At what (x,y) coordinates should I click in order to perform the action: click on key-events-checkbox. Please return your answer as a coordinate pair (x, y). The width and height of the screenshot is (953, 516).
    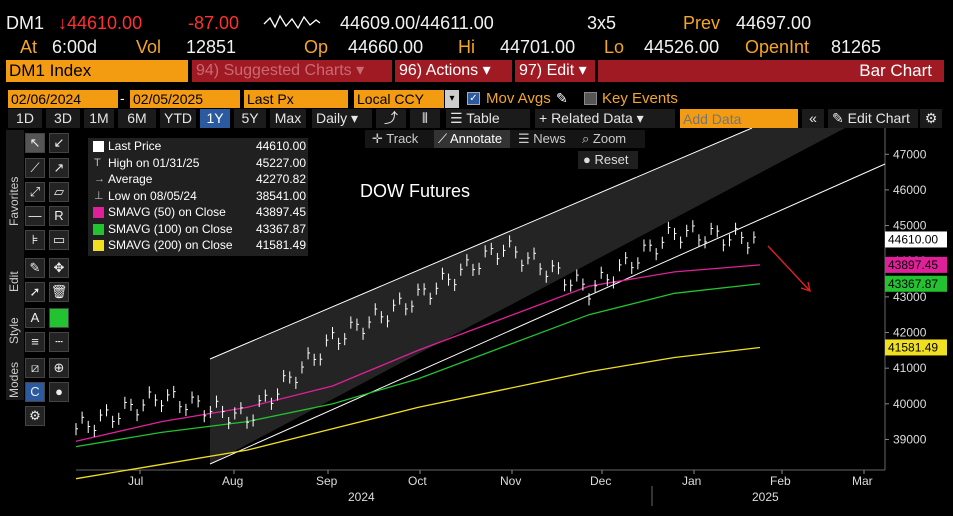
    Looking at the image, I should click on (590, 98).